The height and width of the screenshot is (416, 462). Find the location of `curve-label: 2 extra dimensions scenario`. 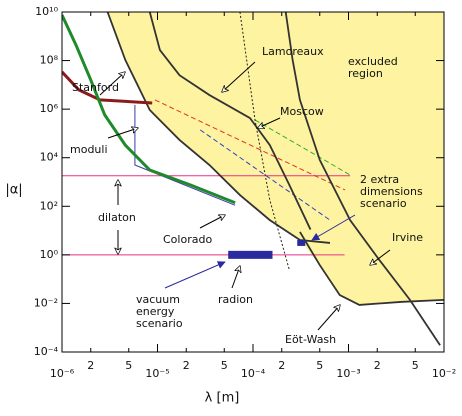

curve-label: 2 extra dimensions scenario is located at coordinates (391, 191).